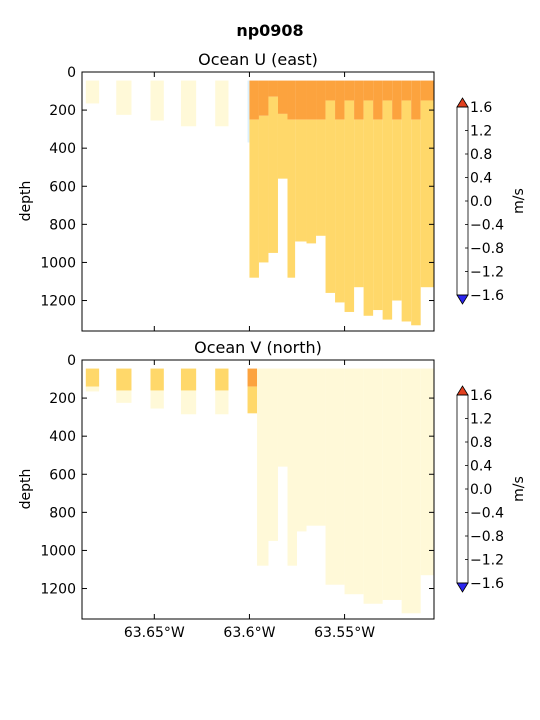  What do you see at coordinates (258, 59) in the screenshot?
I see `panel-title: Ocean U (east)` at bounding box center [258, 59].